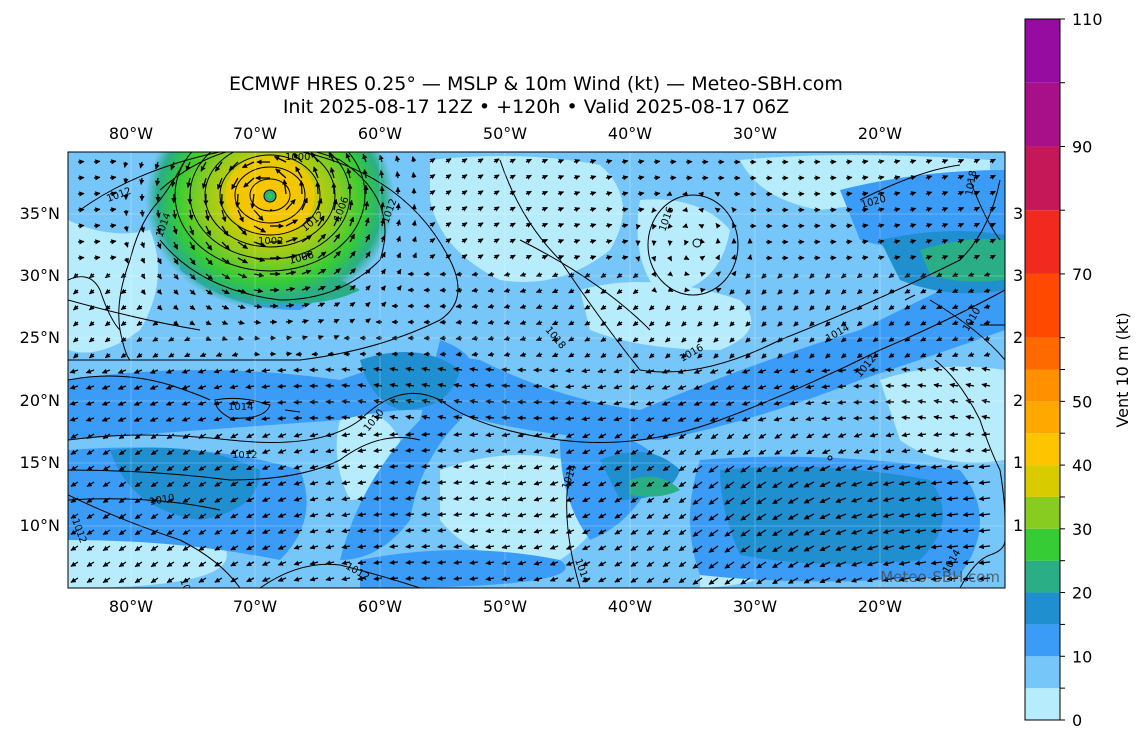 This screenshot has height=744, width=1144. Describe the element at coordinates (1042, 178) in the screenshot. I see `colorbar-segment` at that location.